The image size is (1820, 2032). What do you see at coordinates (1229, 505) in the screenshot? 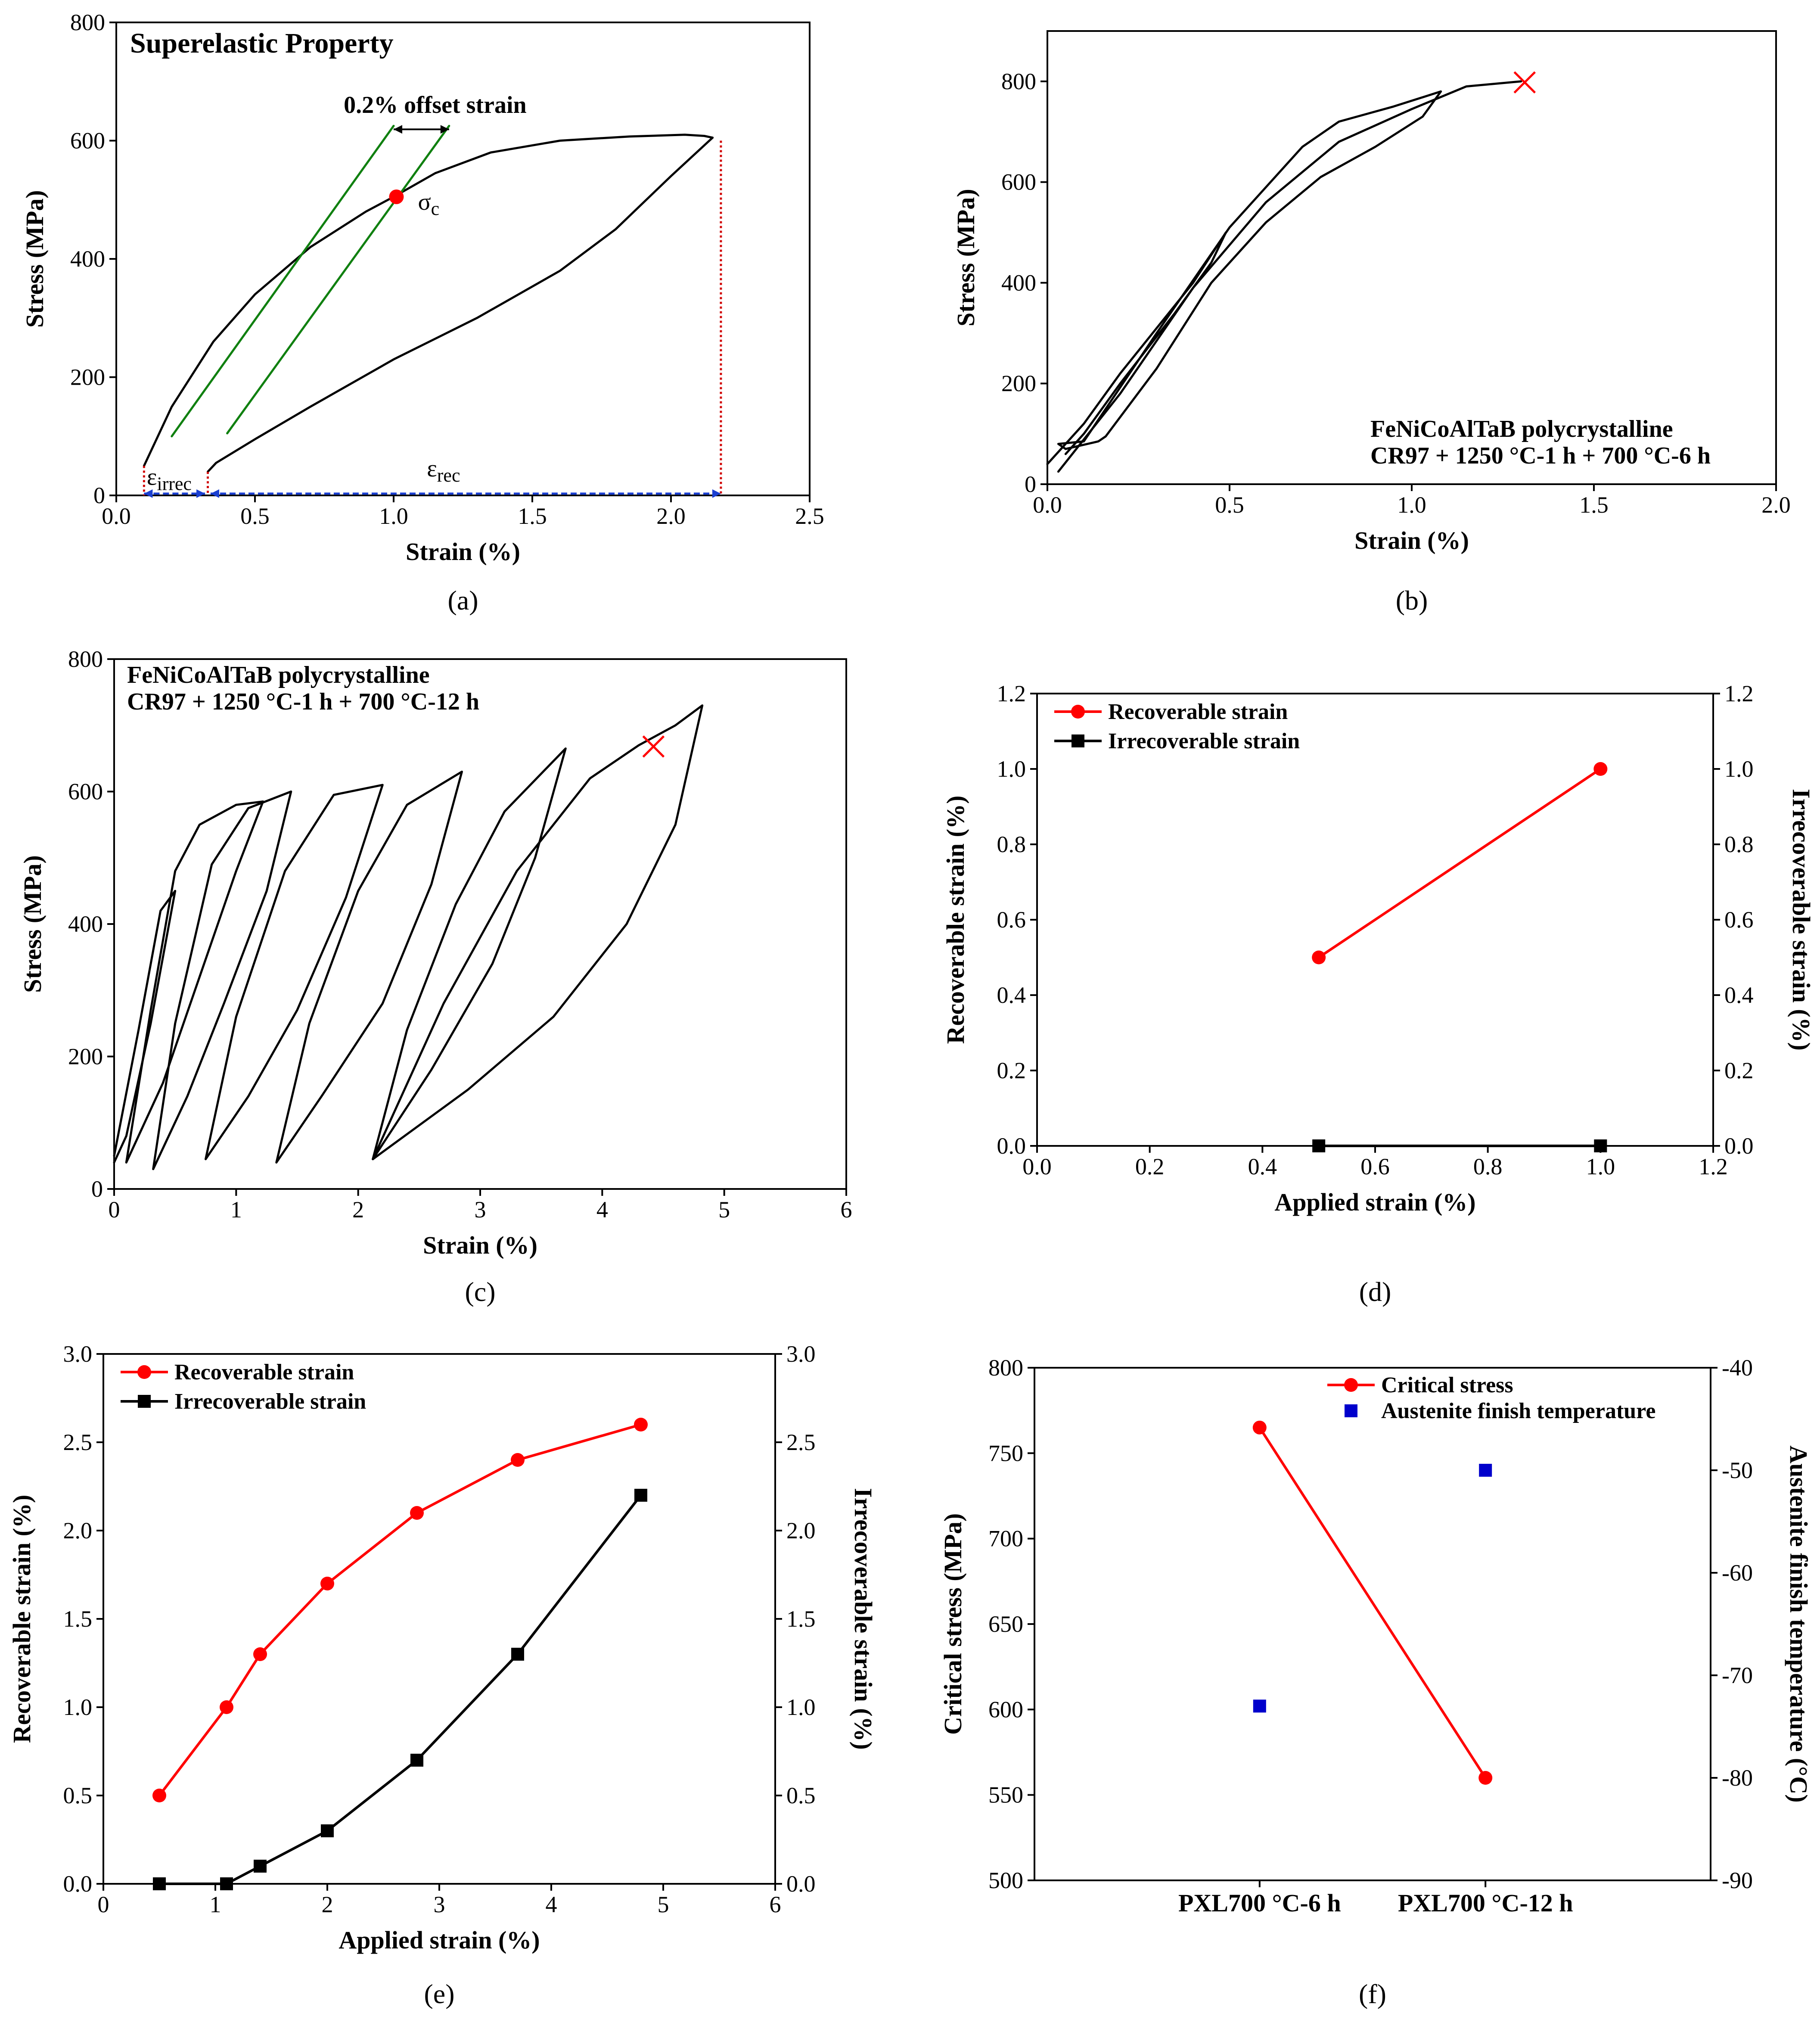
I see `x-tick-label: 0.5` at bounding box center [1229, 505].